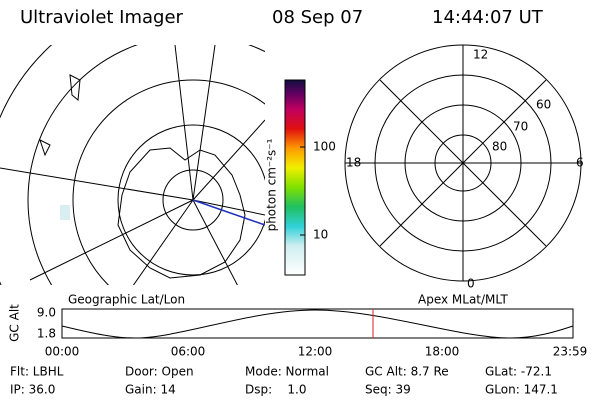  What do you see at coordinates (159, 372) in the screenshot?
I see `info-text: Door: Open` at bounding box center [159, 372].